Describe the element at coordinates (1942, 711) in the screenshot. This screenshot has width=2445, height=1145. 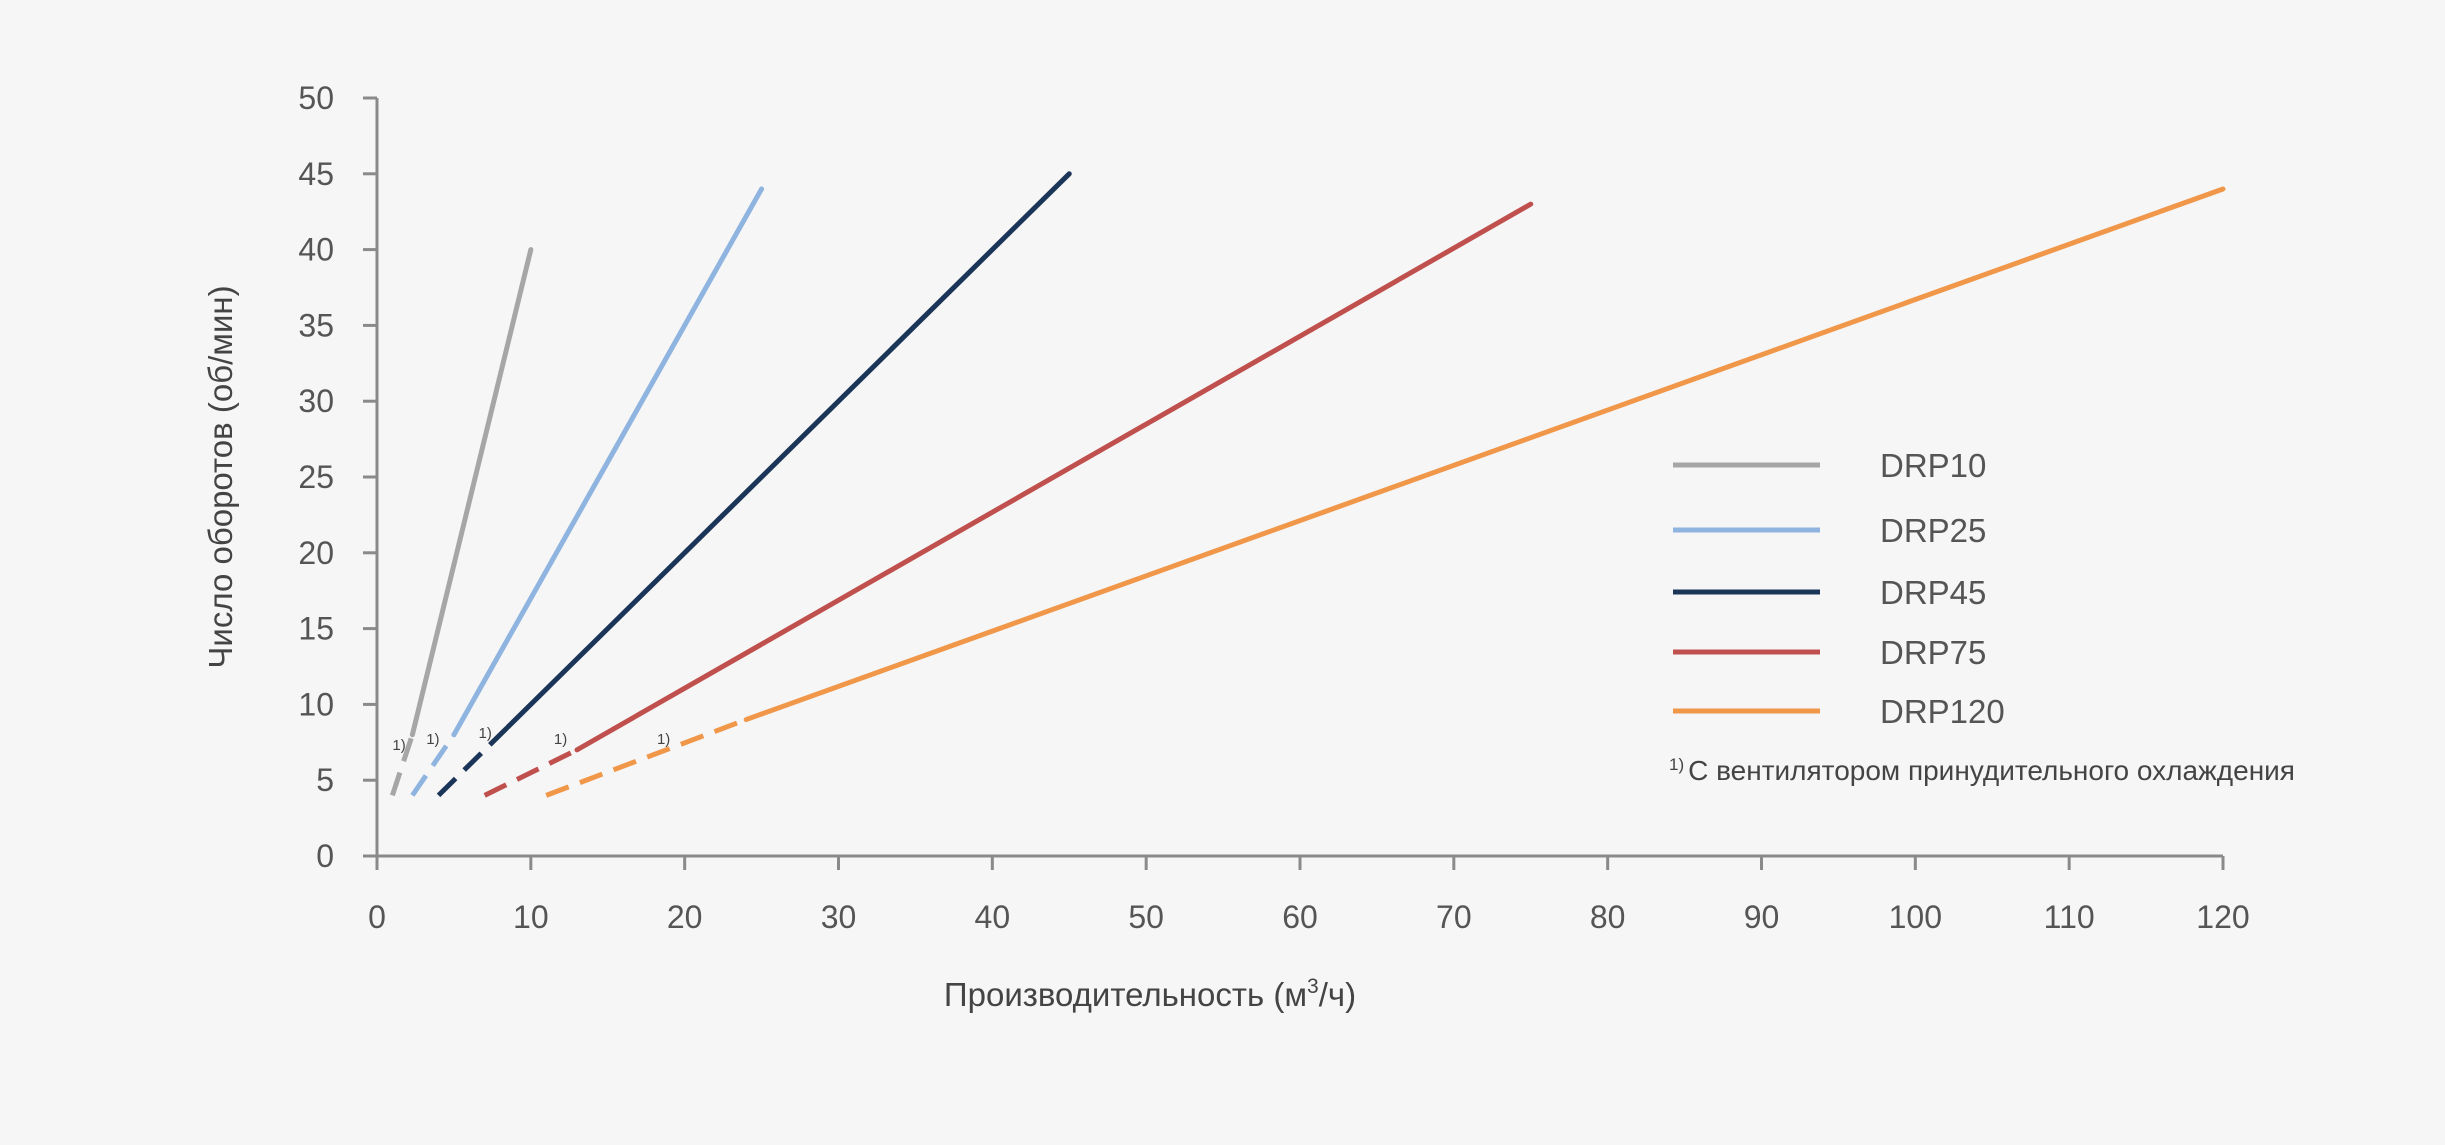
I see `legend-label: DRP120` at that location.